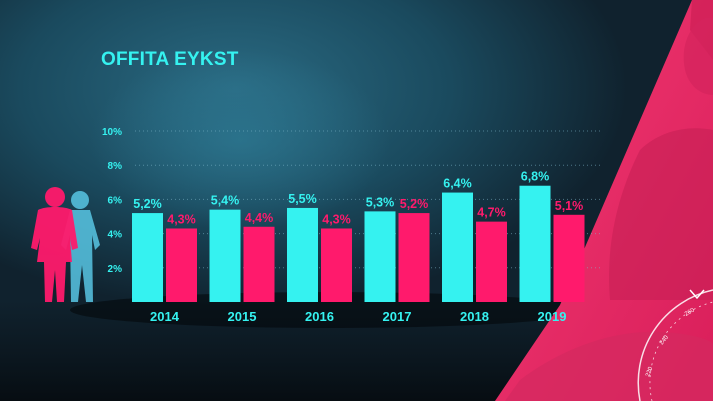  Describe the element at coordinates (474, 316) in the screenshot. I see `x-tick-label: 2018` at that location.